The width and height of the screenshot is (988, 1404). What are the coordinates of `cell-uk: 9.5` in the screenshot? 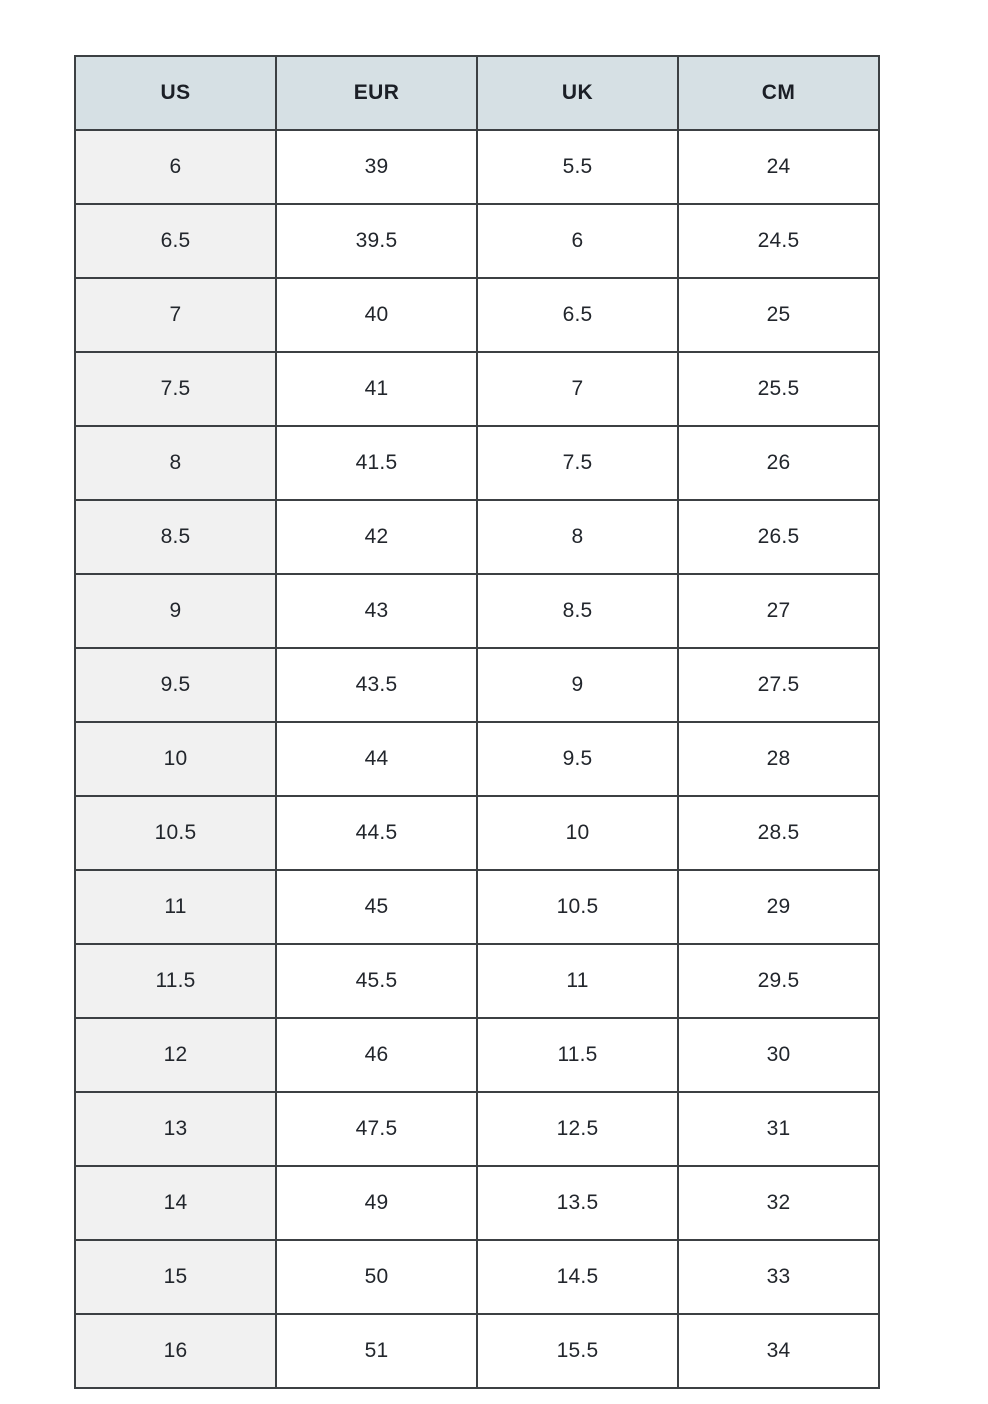 It's located at (577, 759).